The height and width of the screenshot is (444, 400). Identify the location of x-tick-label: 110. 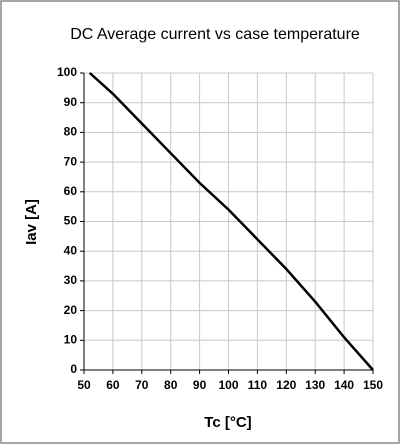
(258, 385).